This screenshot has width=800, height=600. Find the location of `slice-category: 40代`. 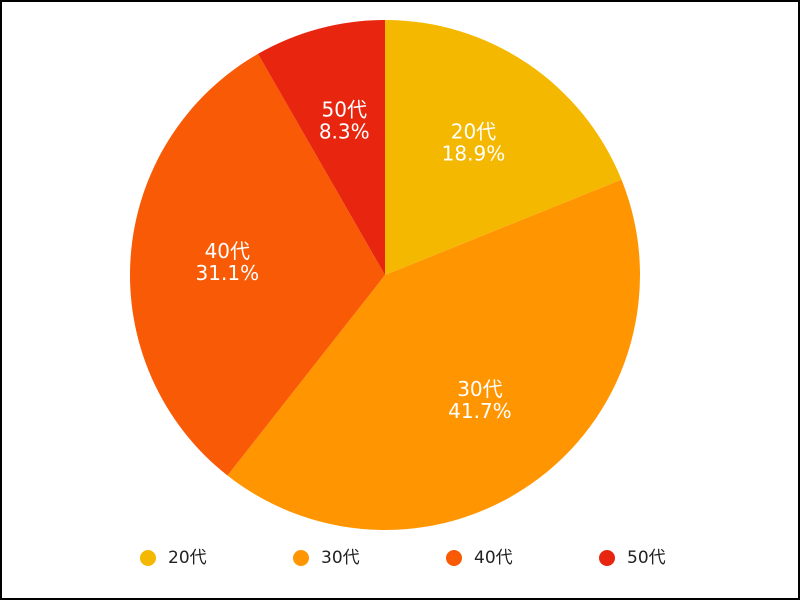

slice-category: 40代 is located at coordinates (227, 251).